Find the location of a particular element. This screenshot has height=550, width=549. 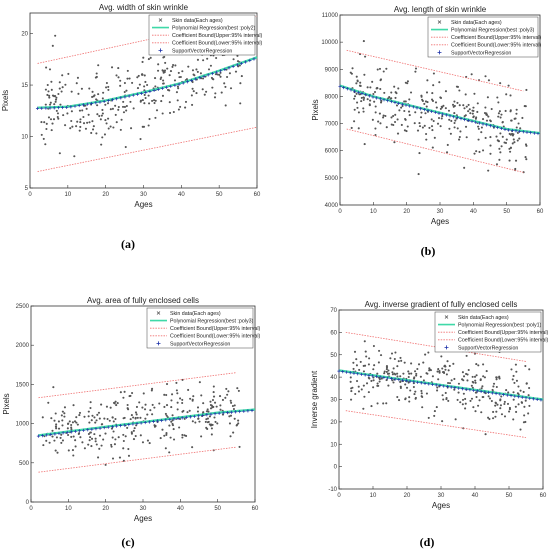

lower-bound-line is located at coordinates (147, 149).